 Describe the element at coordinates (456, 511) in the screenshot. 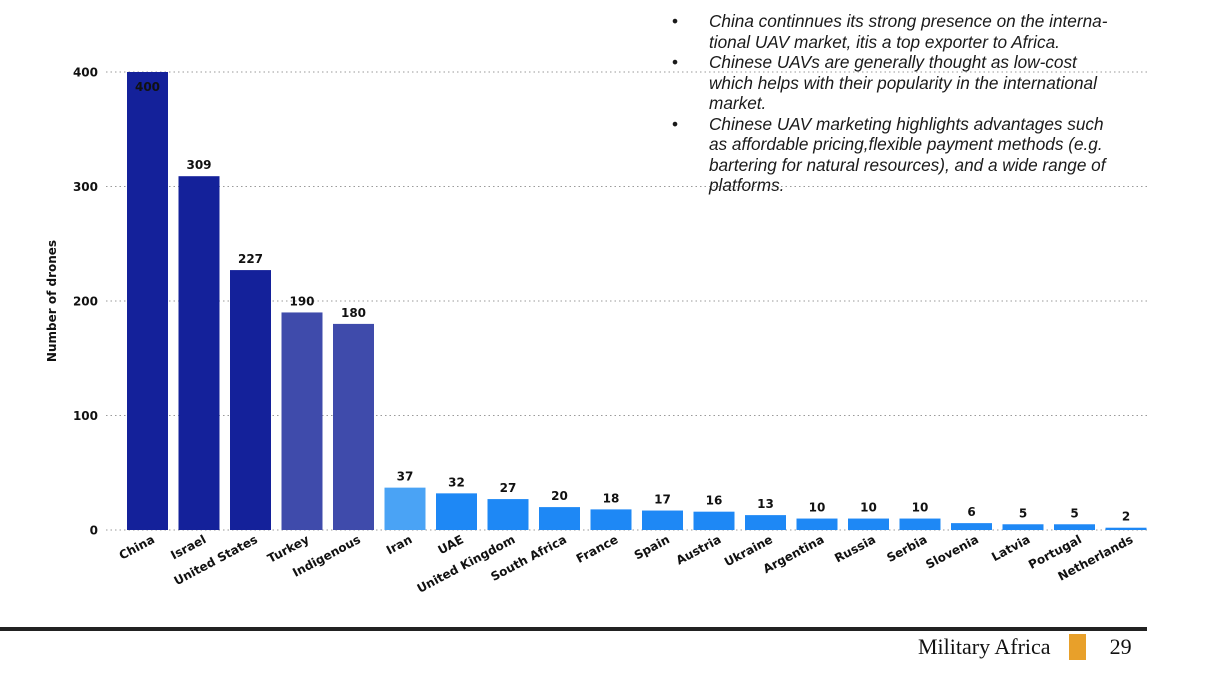

I see `bar-uae` at that location.